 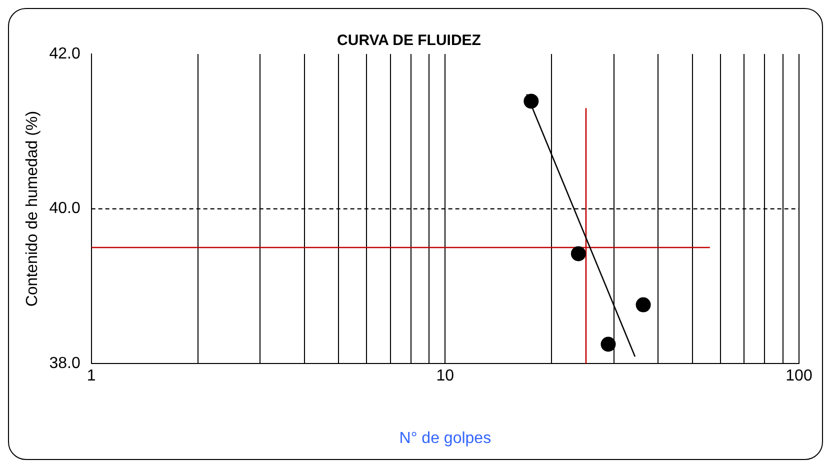 What do you see at coordinates (799, 376) in the screenshot?
I see `x-tick-label: 100` at bounding box center [799, 376].